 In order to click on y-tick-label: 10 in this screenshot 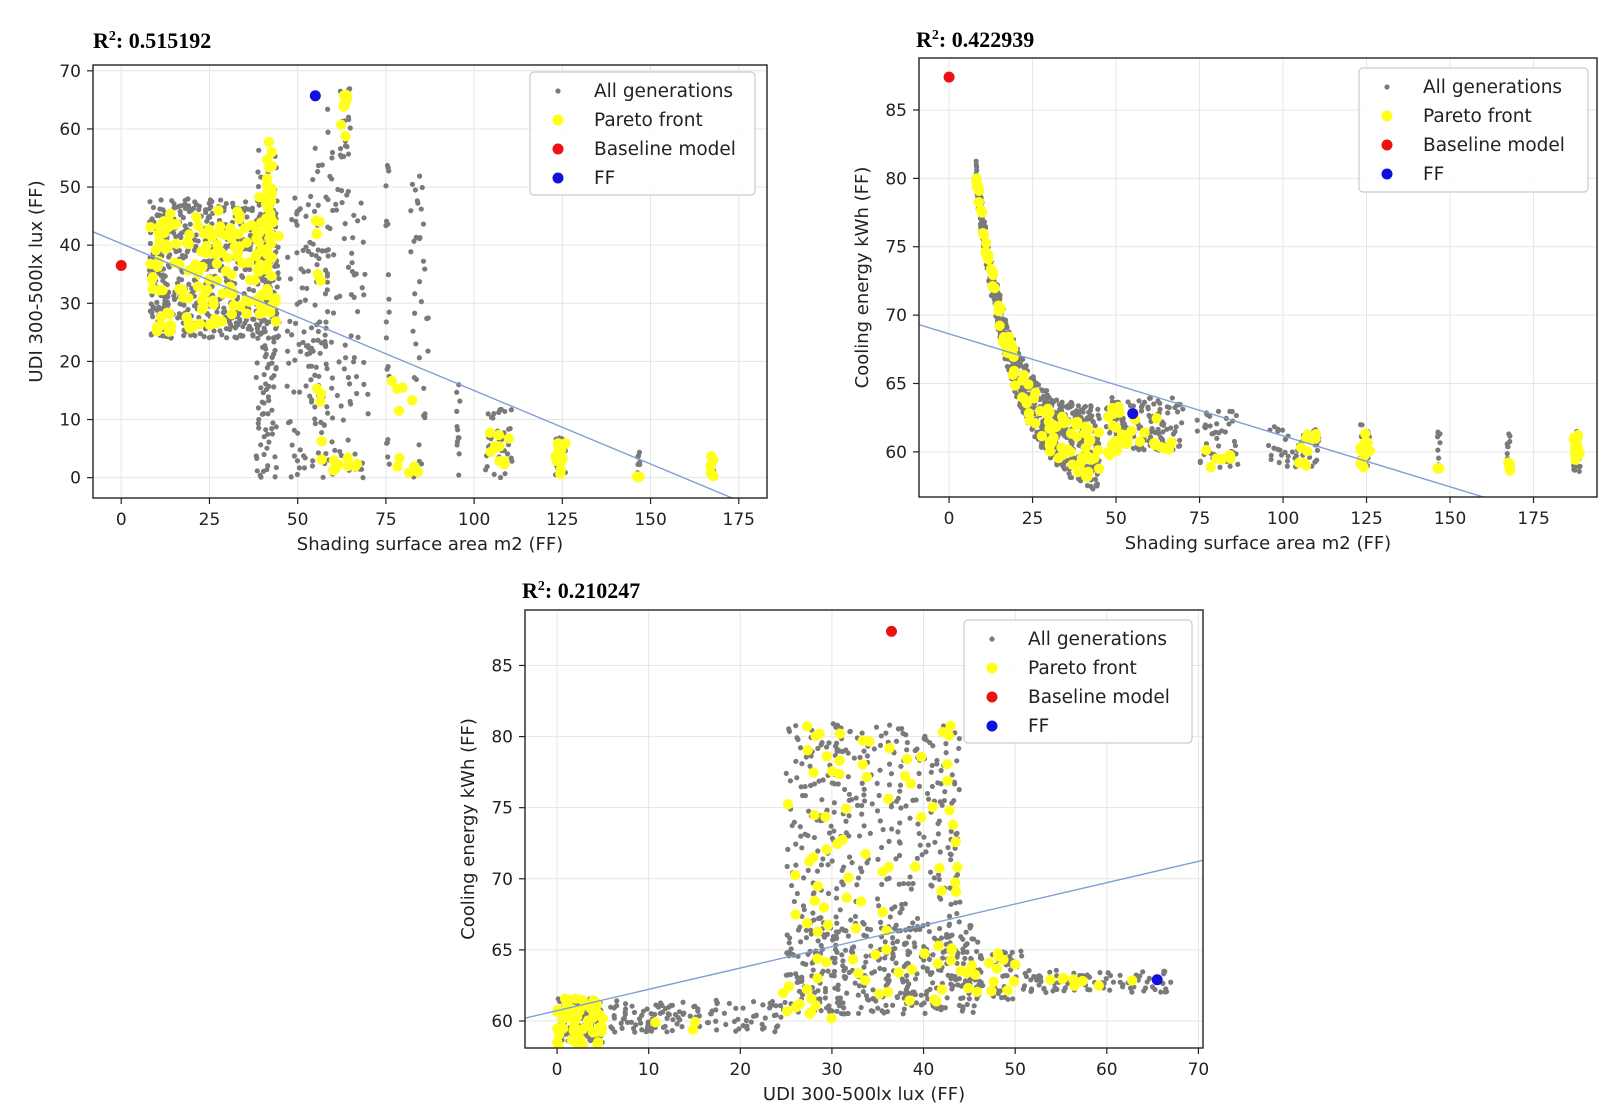, I will do `click(70, 421)`.